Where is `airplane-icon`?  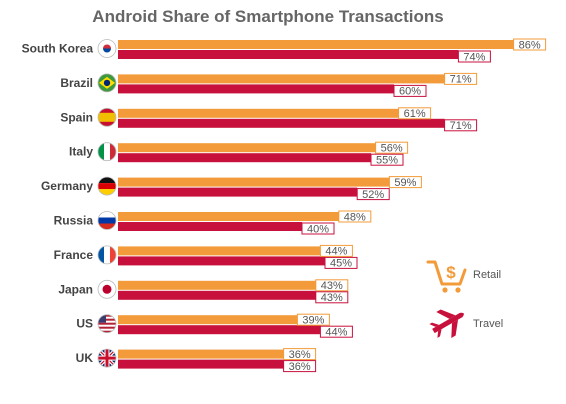
airplane-icon is located at coordinates (446, 323).